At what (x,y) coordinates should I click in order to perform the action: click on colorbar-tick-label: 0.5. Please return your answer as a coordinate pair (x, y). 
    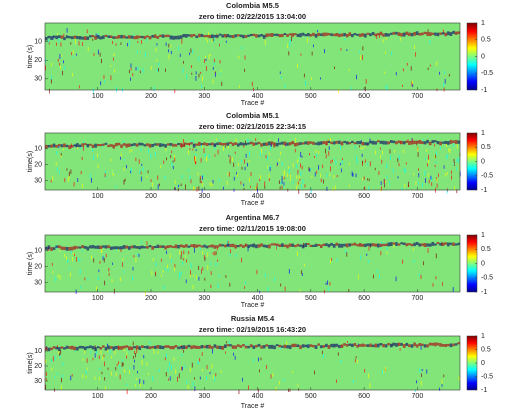
    Looking at the image, I should click on (486, 349).